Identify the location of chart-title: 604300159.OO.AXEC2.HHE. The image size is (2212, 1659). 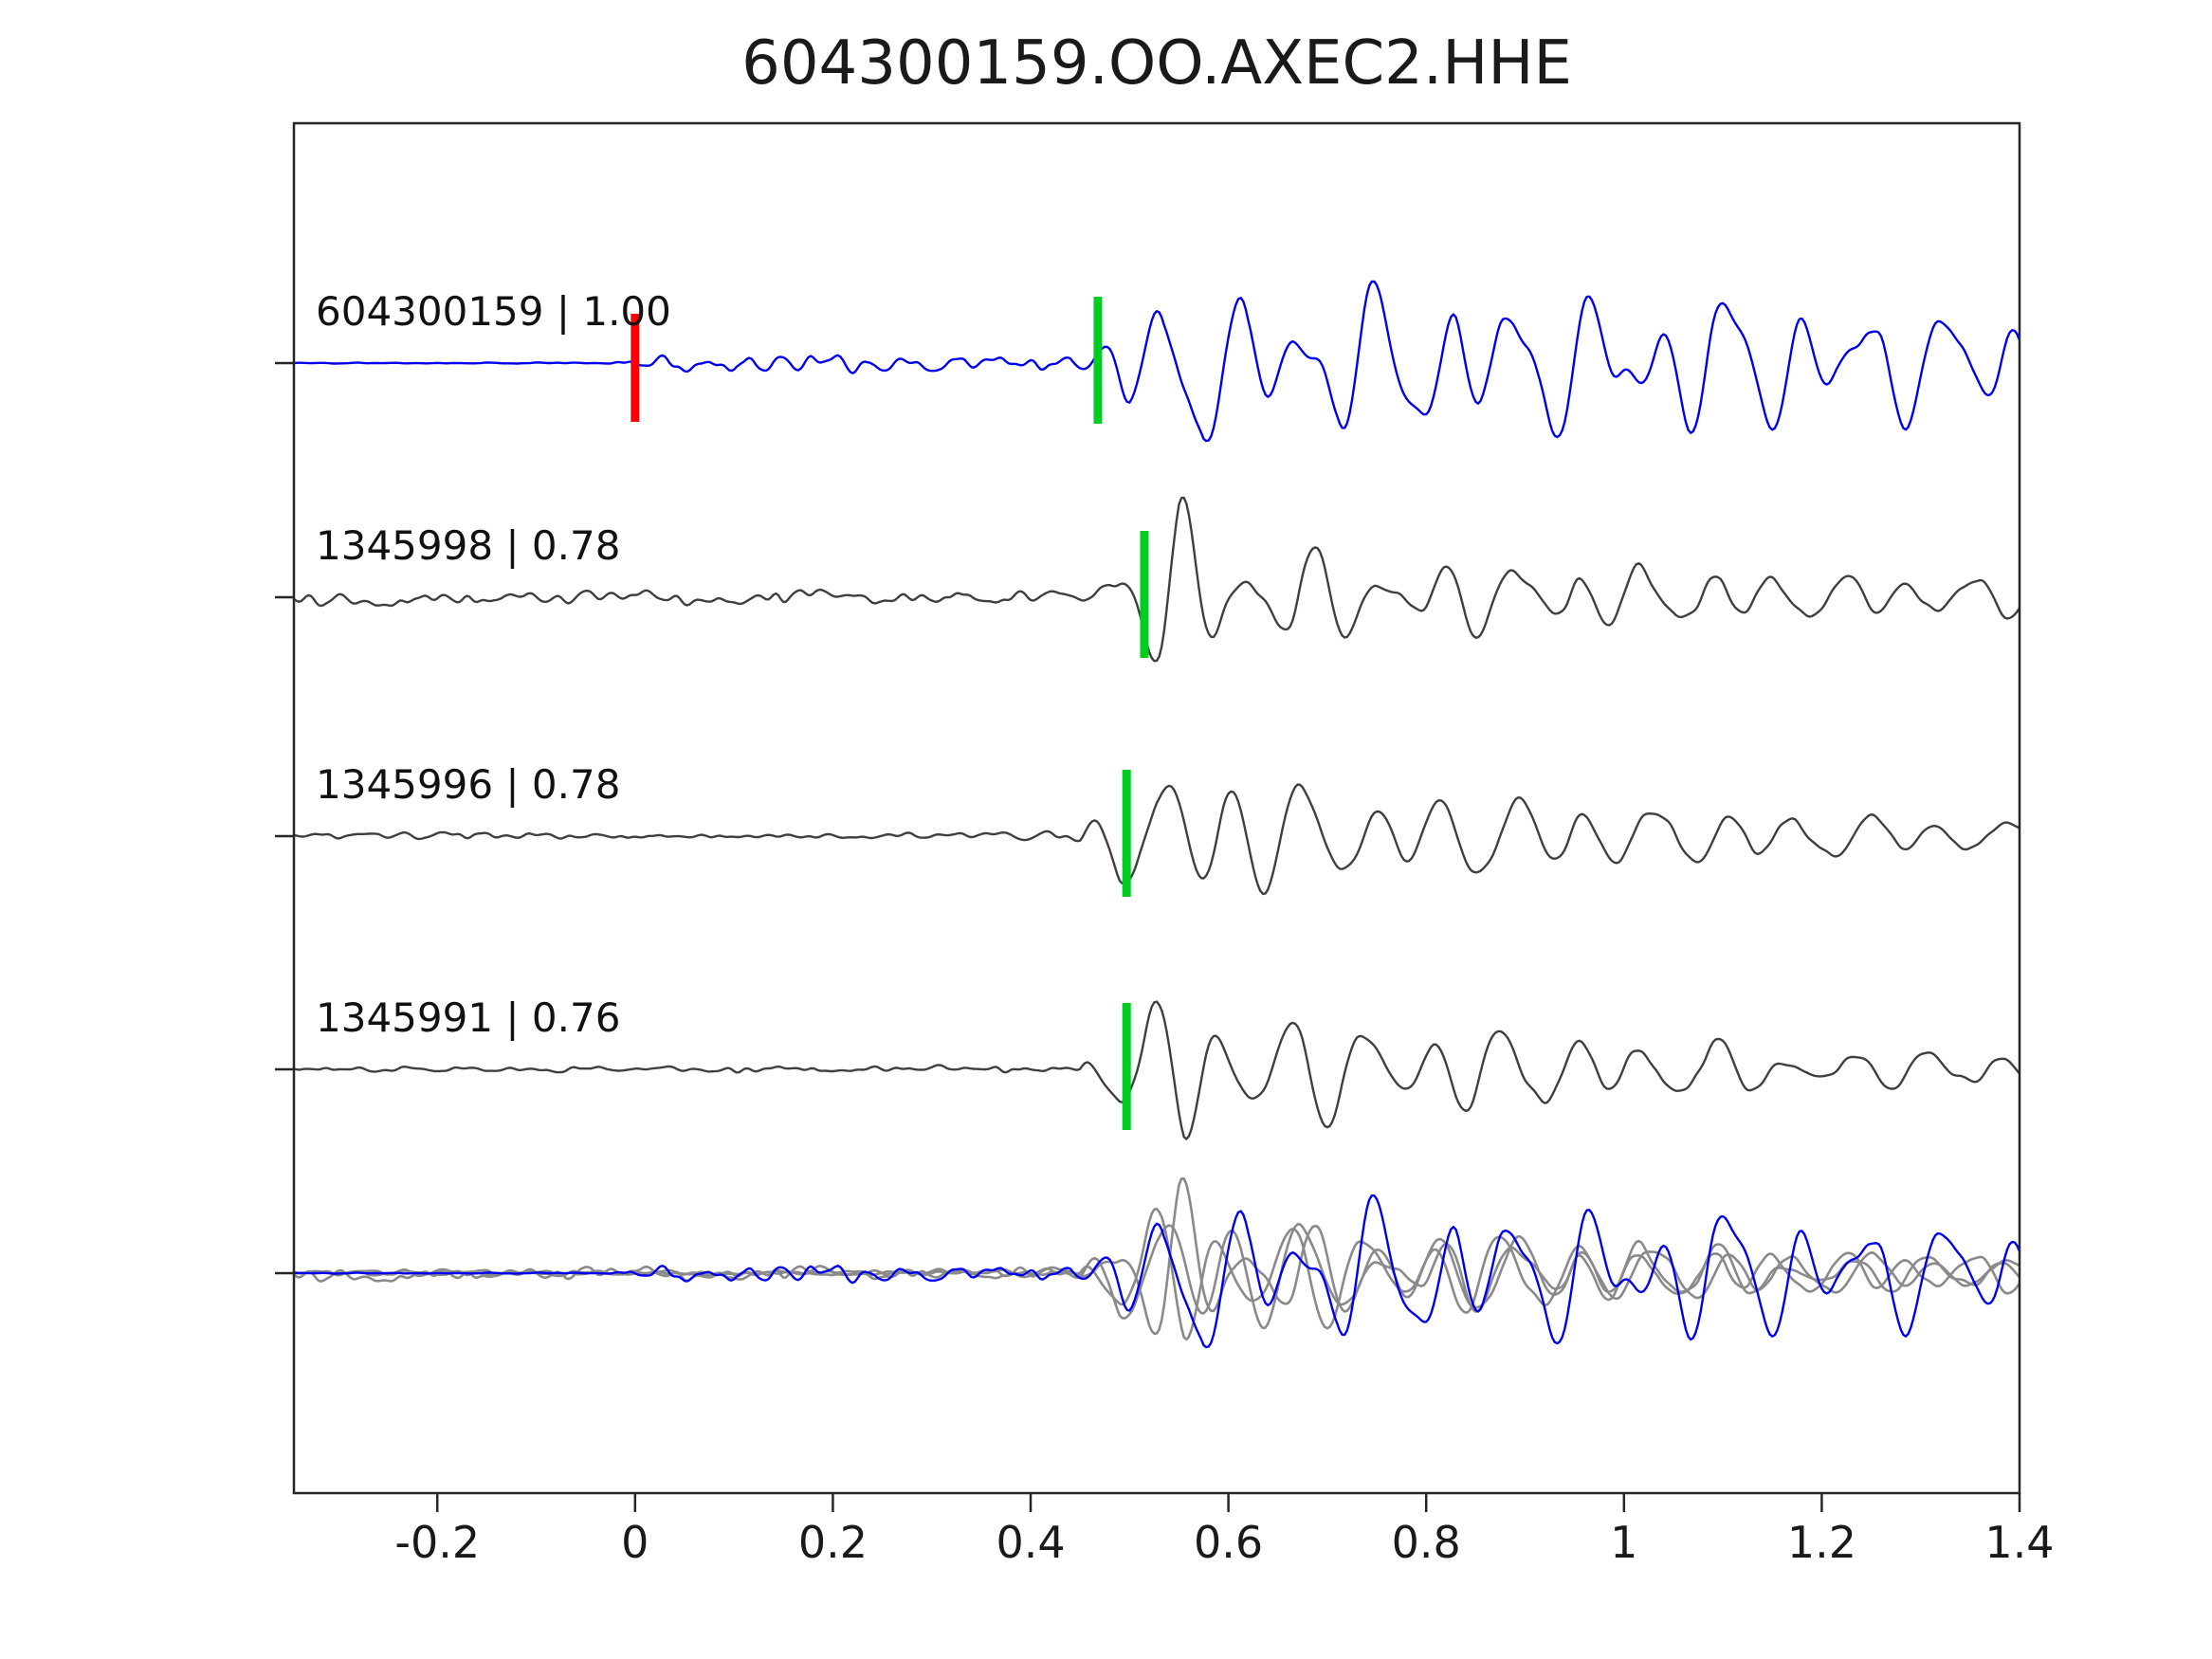
(1156, 63).